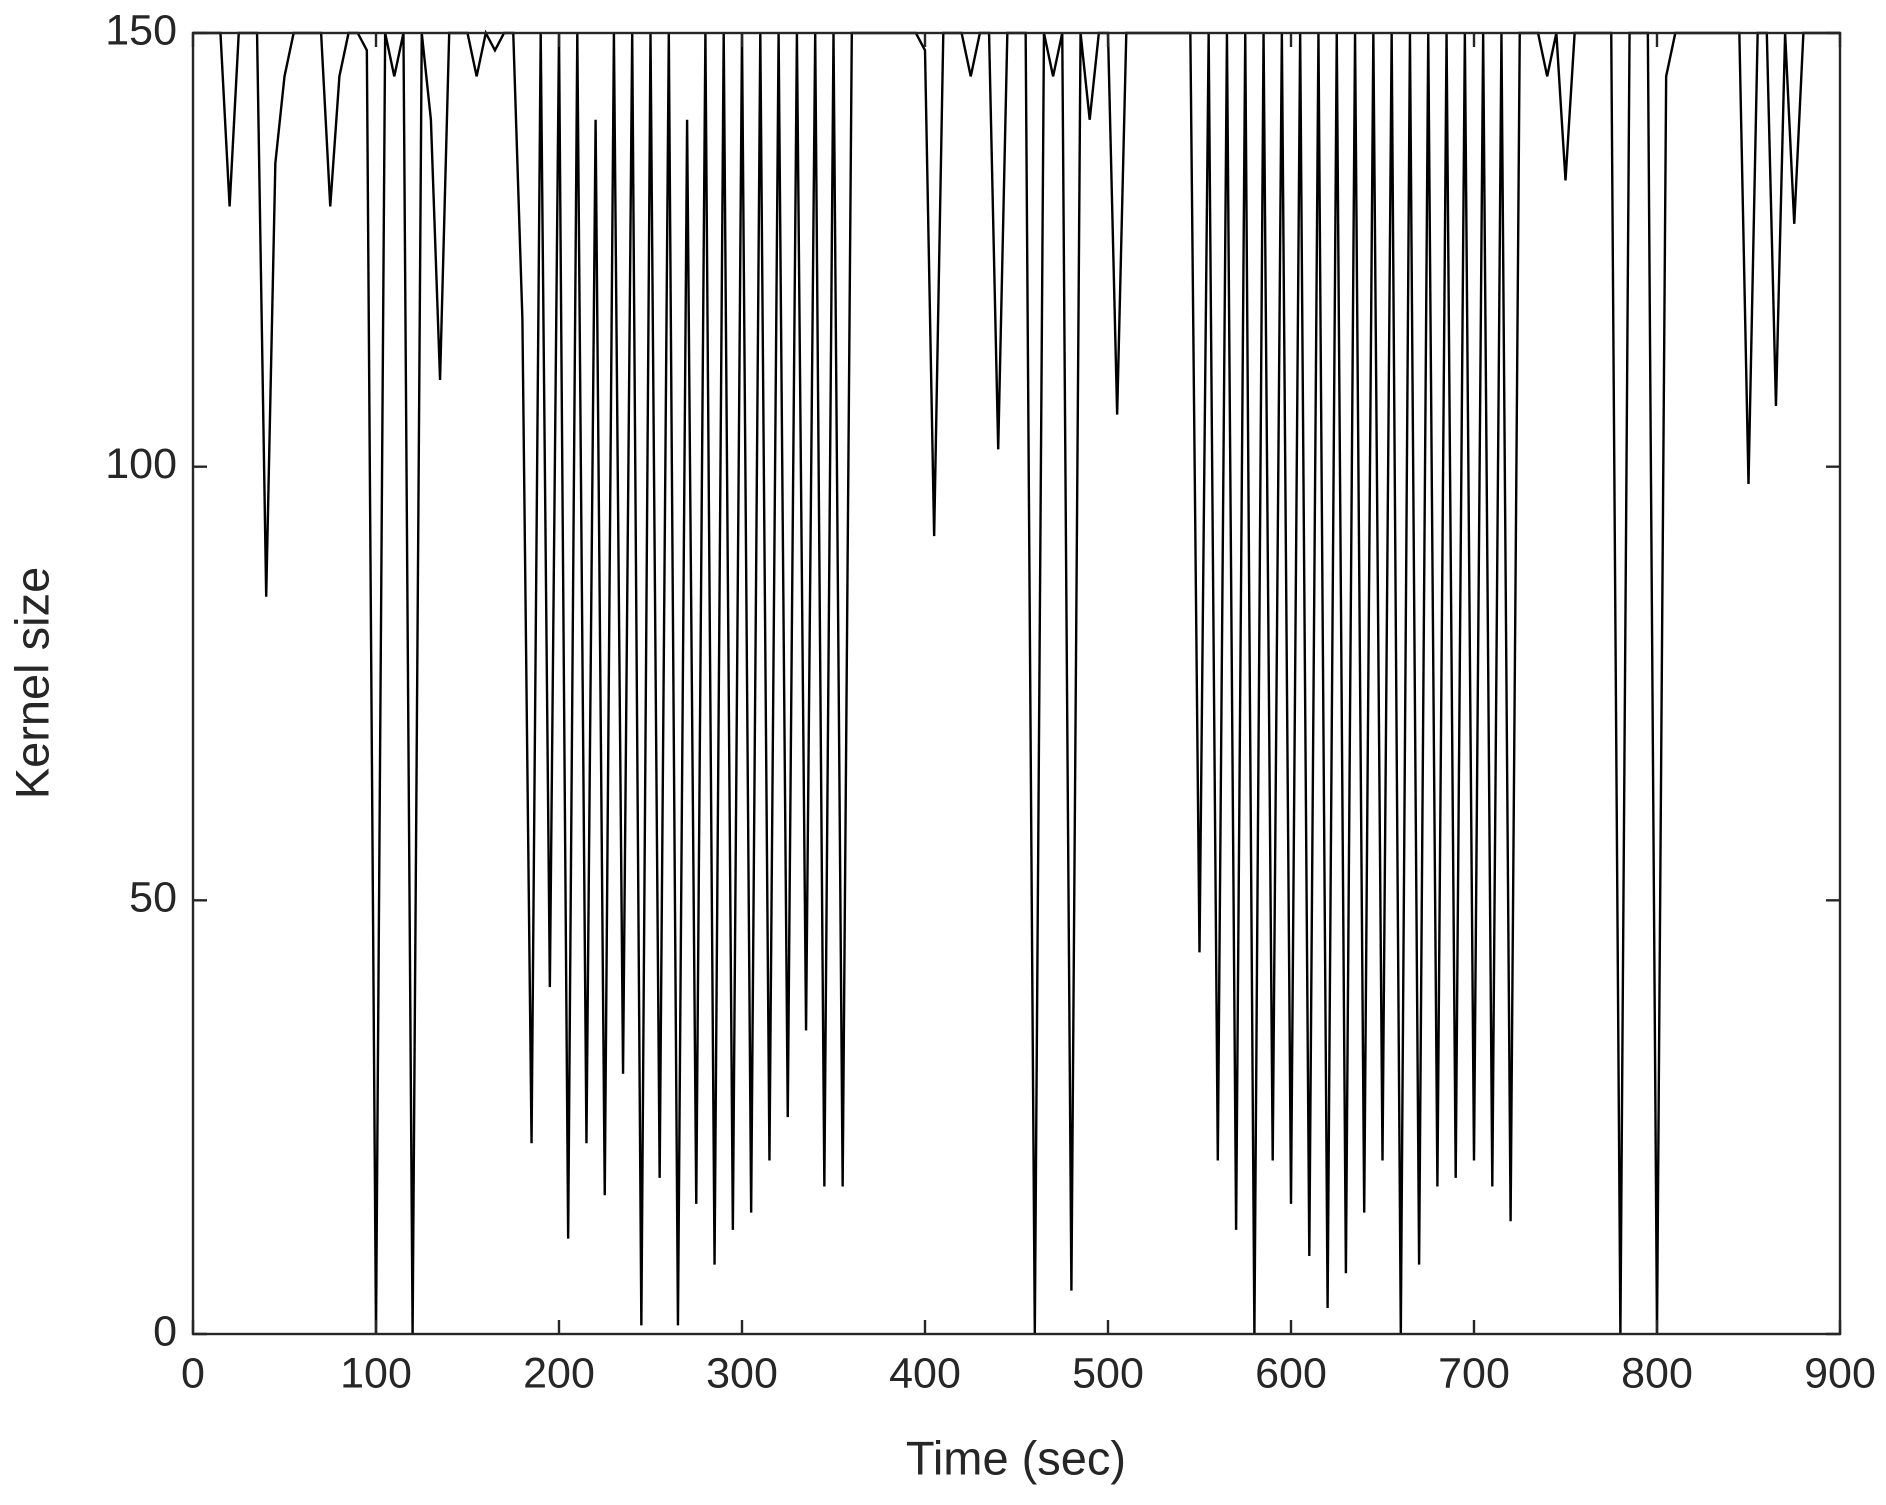  I want to click on x-axis-label: Time (sec), so click(1016, 1457).